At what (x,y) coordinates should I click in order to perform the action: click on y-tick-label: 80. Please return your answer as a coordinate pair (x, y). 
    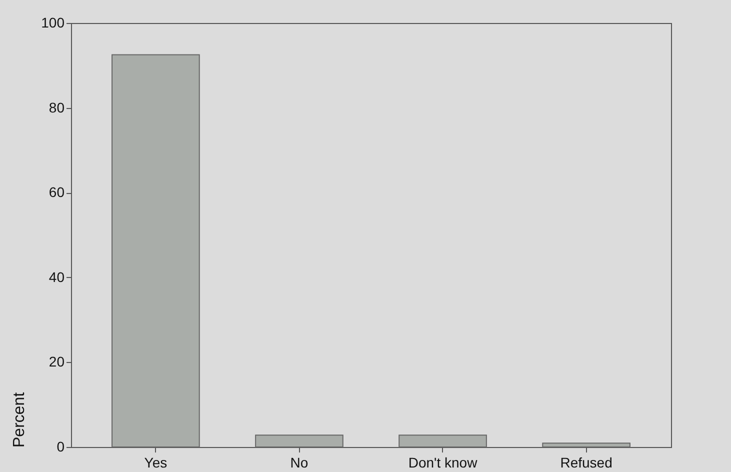
    Looking at the image, I should click on (56, 107).